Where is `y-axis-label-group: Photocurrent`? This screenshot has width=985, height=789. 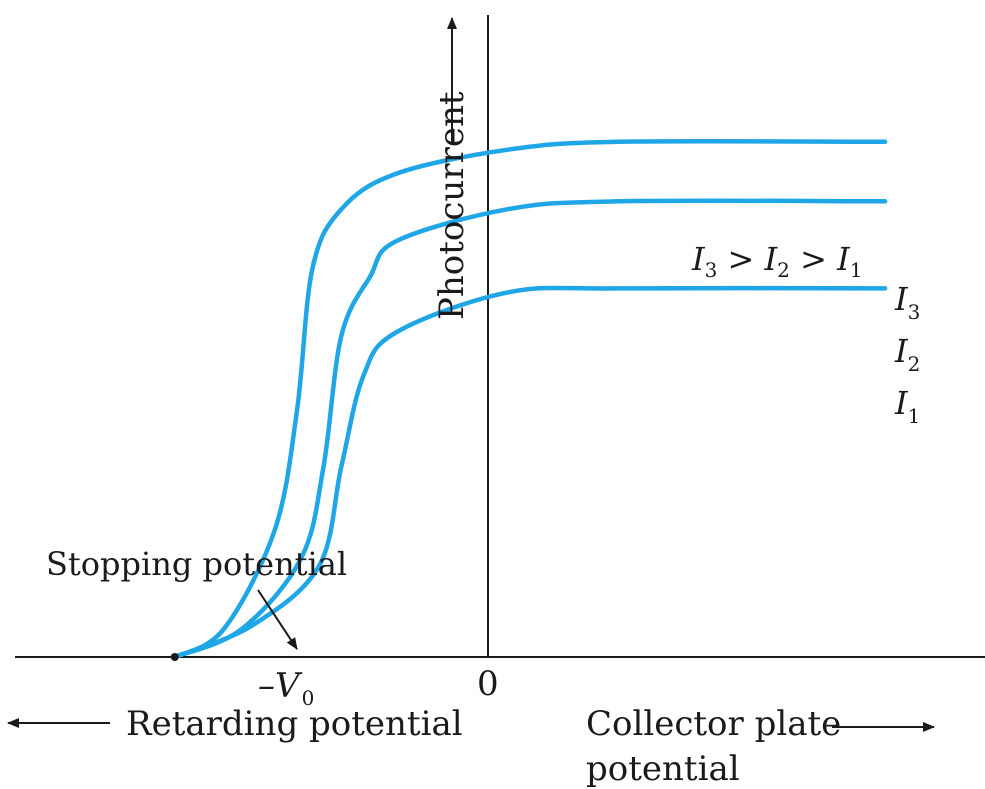
y-axis-label-group: Photocurrent is located at coordinates (452, 168).